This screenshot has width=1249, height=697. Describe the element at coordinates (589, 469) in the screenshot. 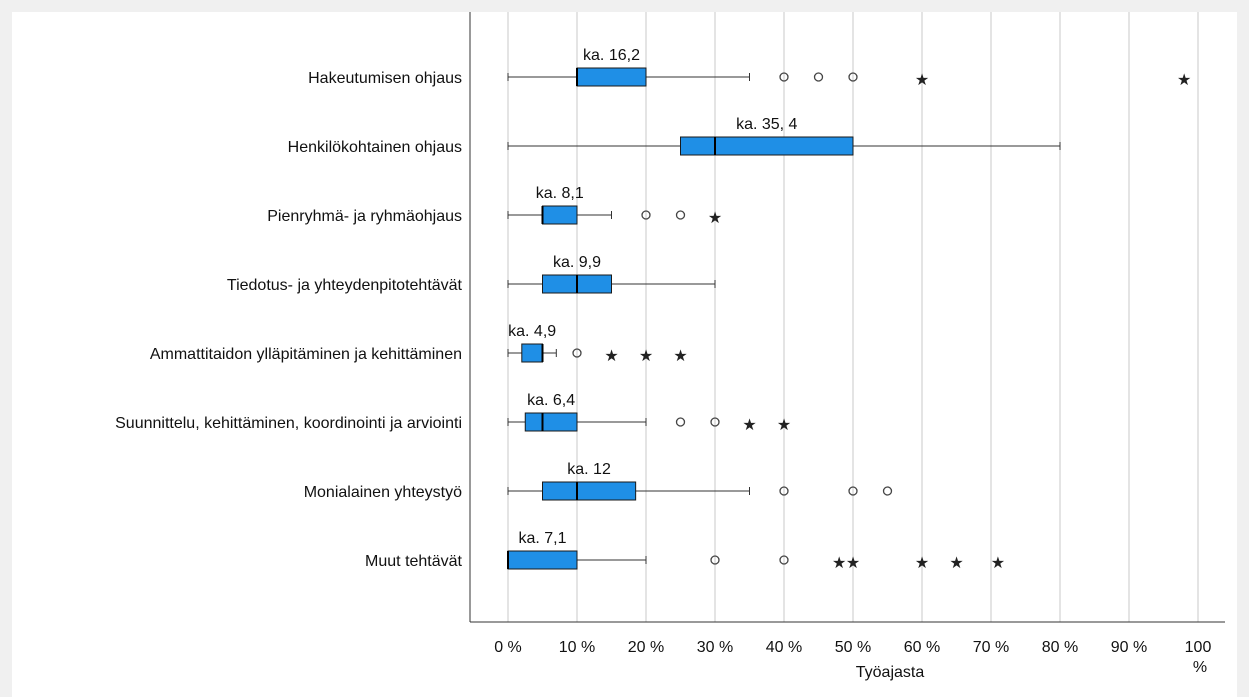

I see `mean-label: ka. 12` at that location.